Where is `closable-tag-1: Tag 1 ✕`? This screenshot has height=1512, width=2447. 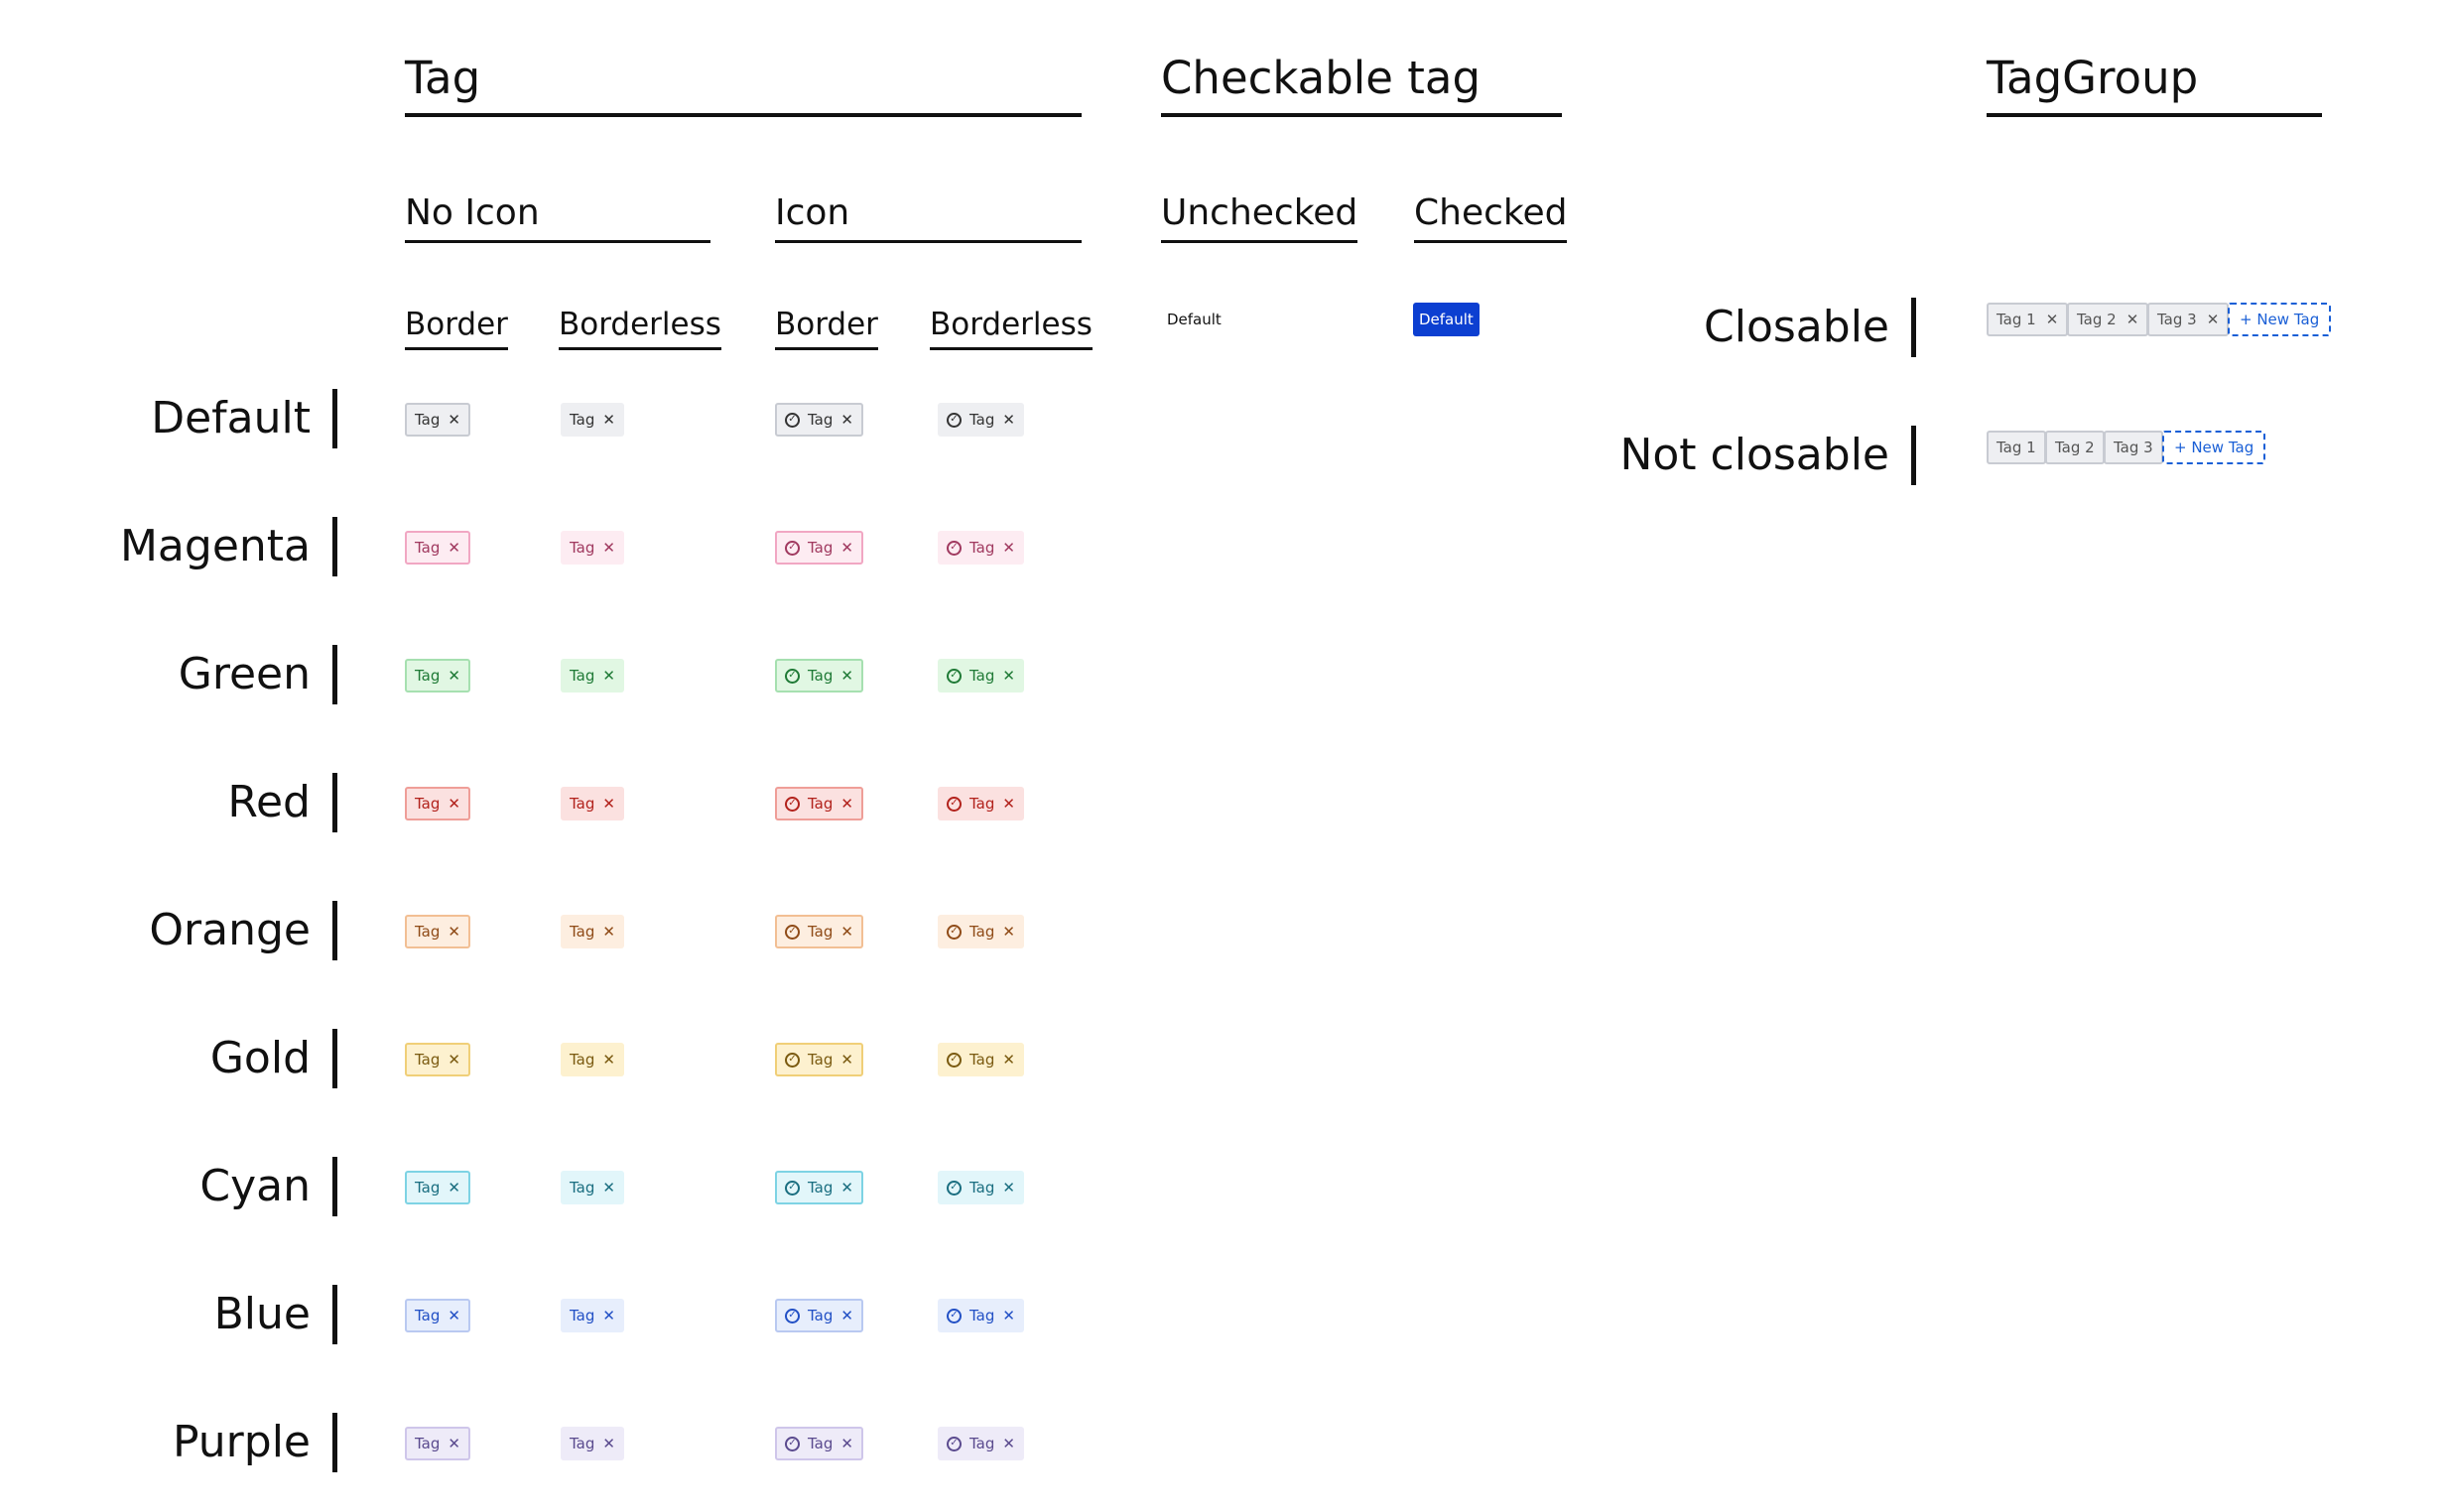
closable-tag-1: Tag 1 ✕ is located at coordinates (2028, 319).